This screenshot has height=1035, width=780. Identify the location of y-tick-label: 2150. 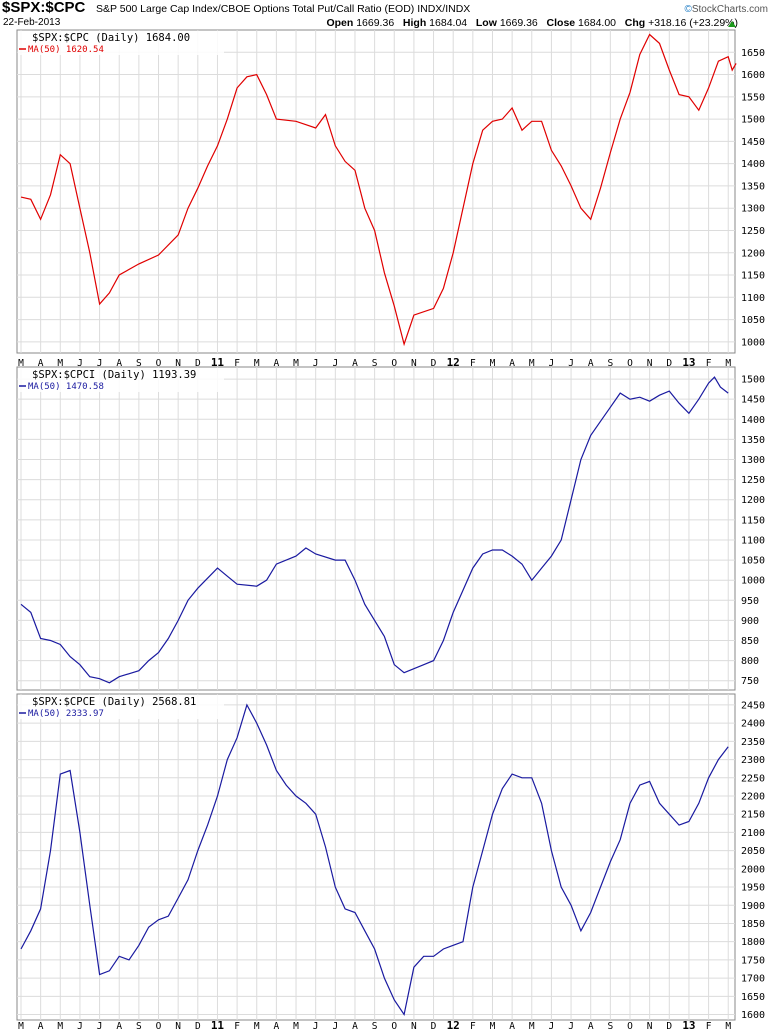
(753, 815).